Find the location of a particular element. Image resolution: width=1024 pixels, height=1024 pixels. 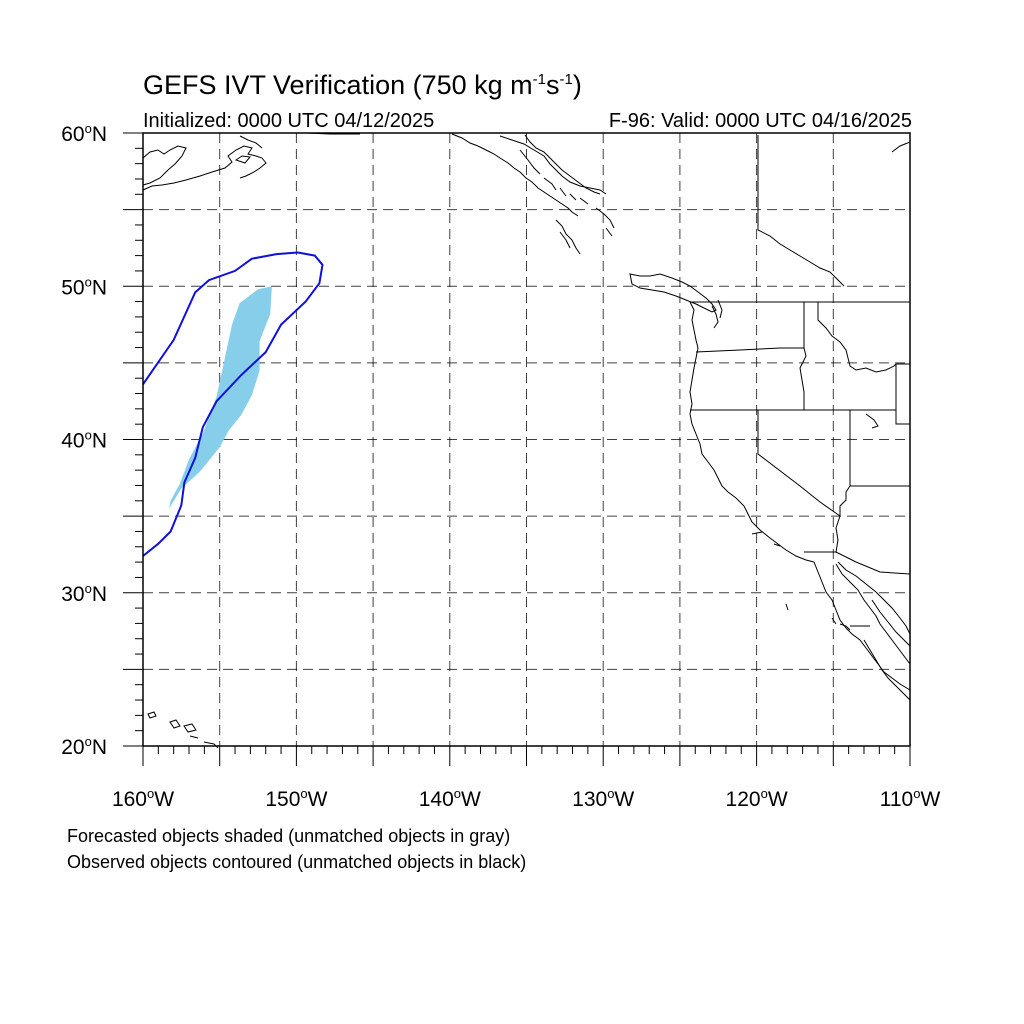

valid-time: F-96: Valid: 0000 UTC 04/16/2025 is located at coordinates (760, 121).